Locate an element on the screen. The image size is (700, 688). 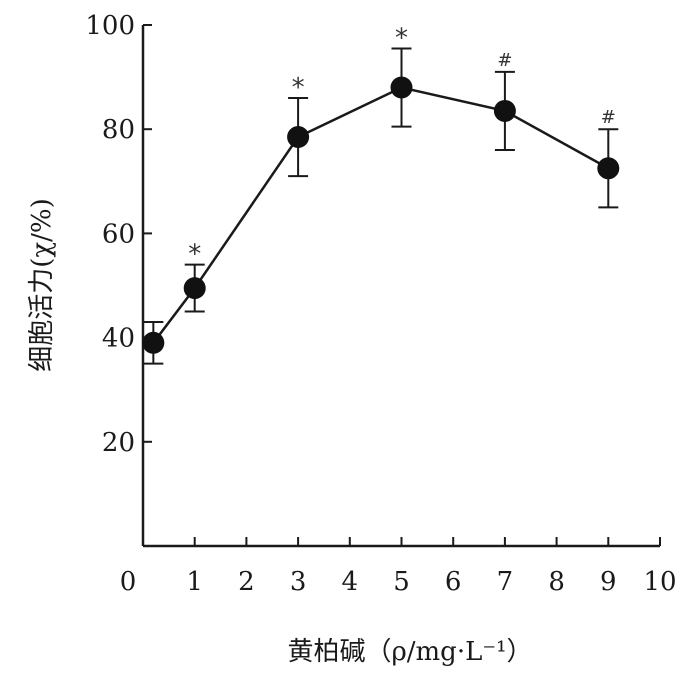
y-tick-label: 80 is located at coordinates (118, 130).